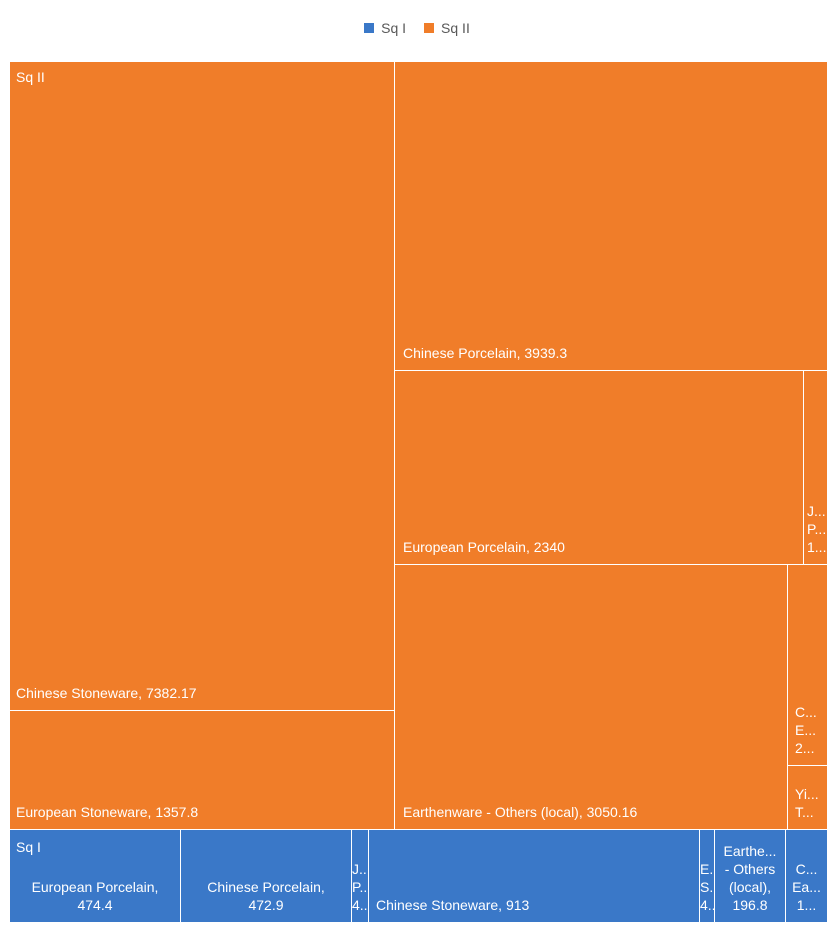  What do you see at coordinates (591, 697) in the screenshot?
I see `treemap-cell-sq-ii-earthenware-others-local` at bounding box center [591, 697].